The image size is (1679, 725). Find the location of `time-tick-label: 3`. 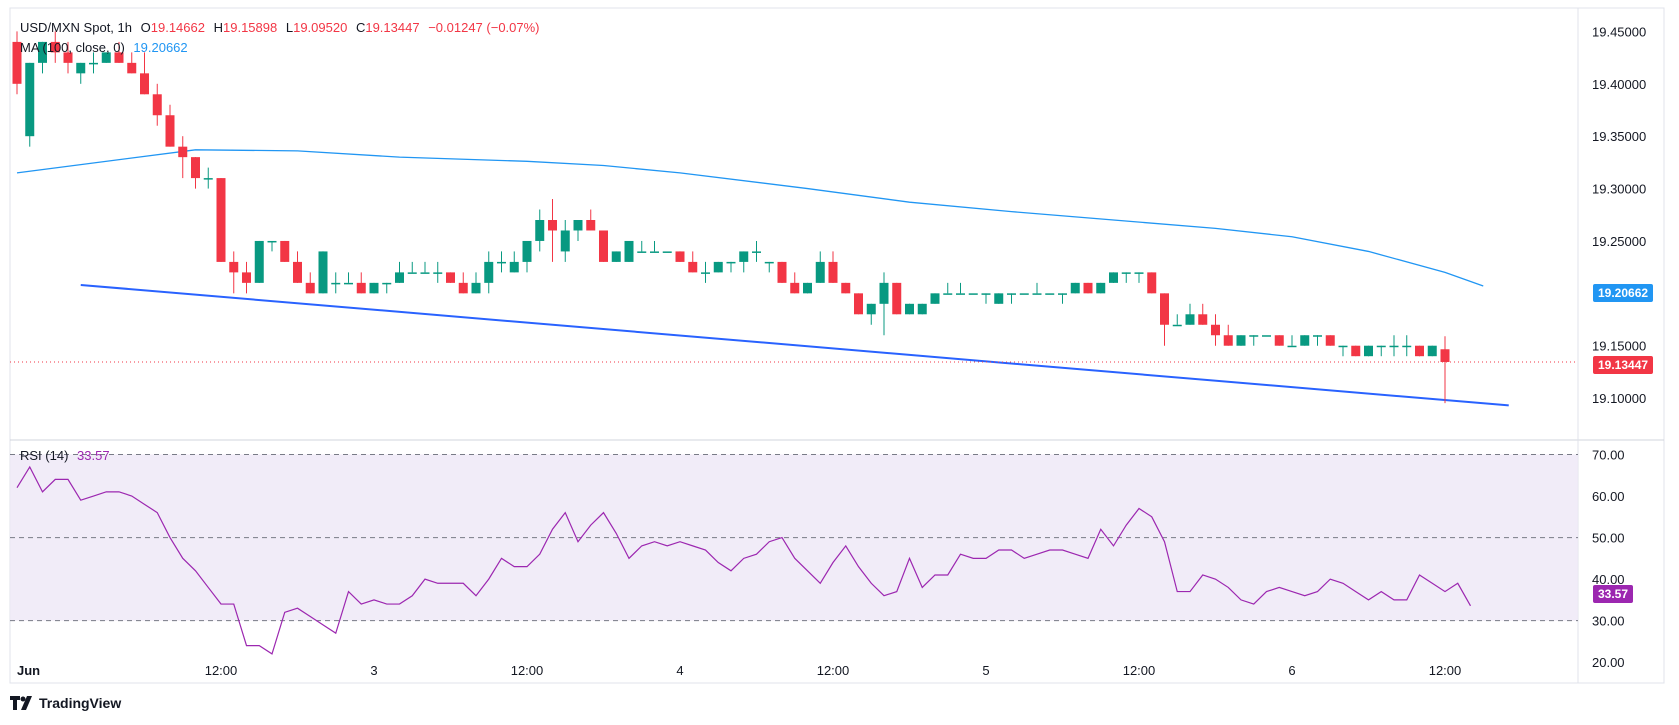

time-tick-label: 3 is located at coordinates (373, 670).